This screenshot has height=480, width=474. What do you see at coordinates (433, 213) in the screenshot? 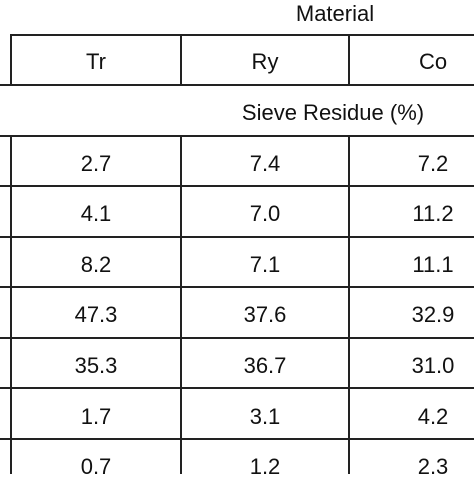
I see `table-cell: 11.2` at bounding box center [433, 213].